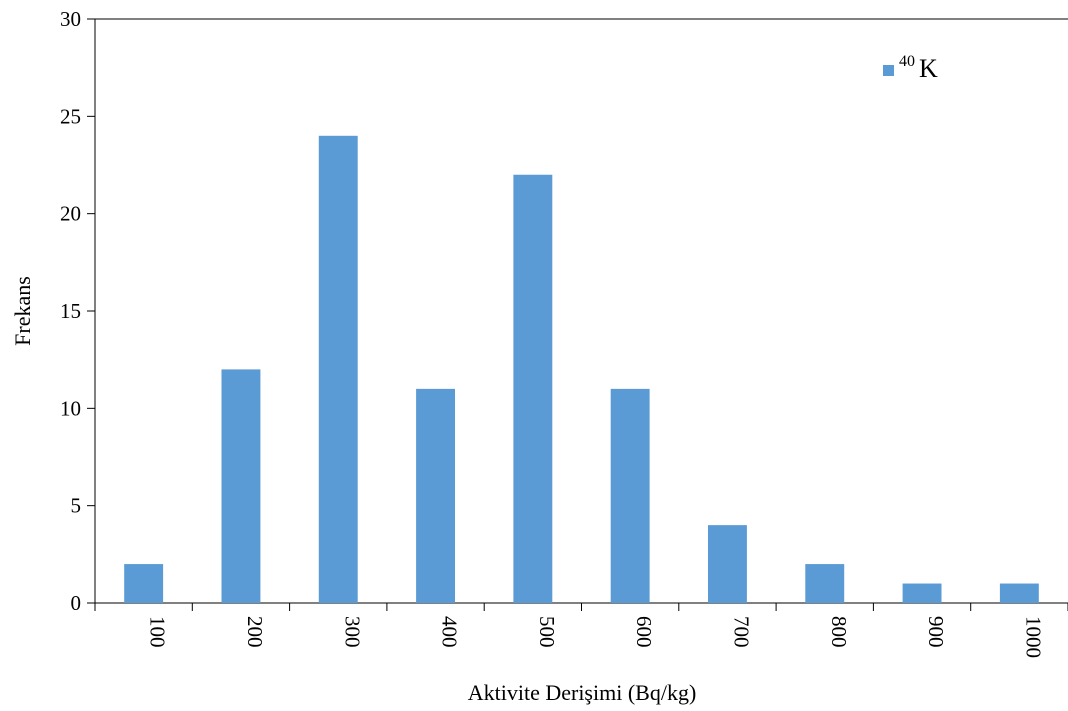 The image size is (1068, 711). I want to click on x-tick-label: 1000, so click(1033, 637).